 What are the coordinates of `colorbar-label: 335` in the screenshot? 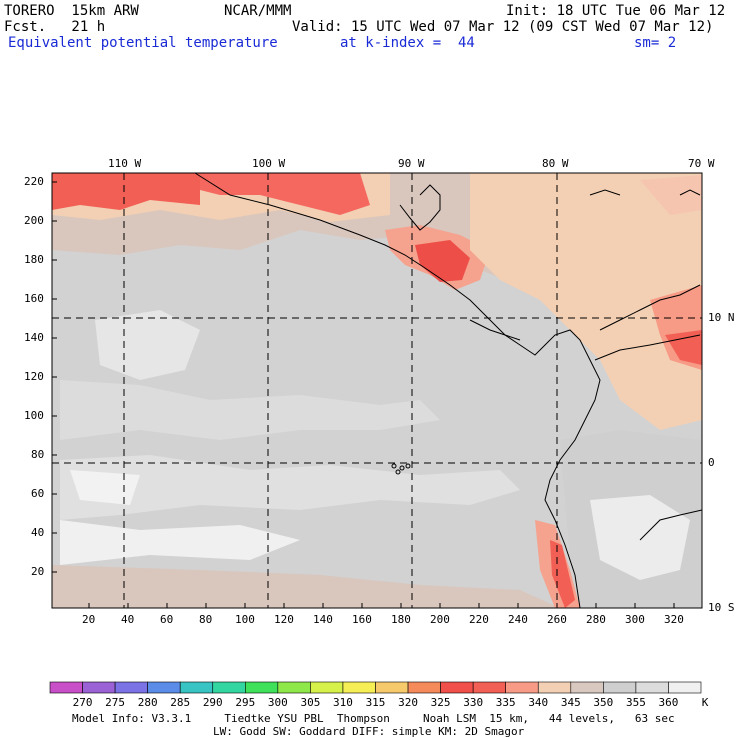 It's located at (505, 702).